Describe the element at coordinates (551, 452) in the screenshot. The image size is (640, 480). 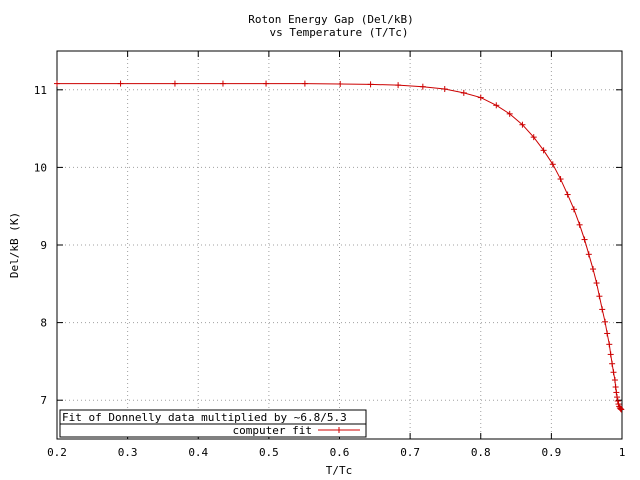
I see `x-tick-label: 0.9` at that location.